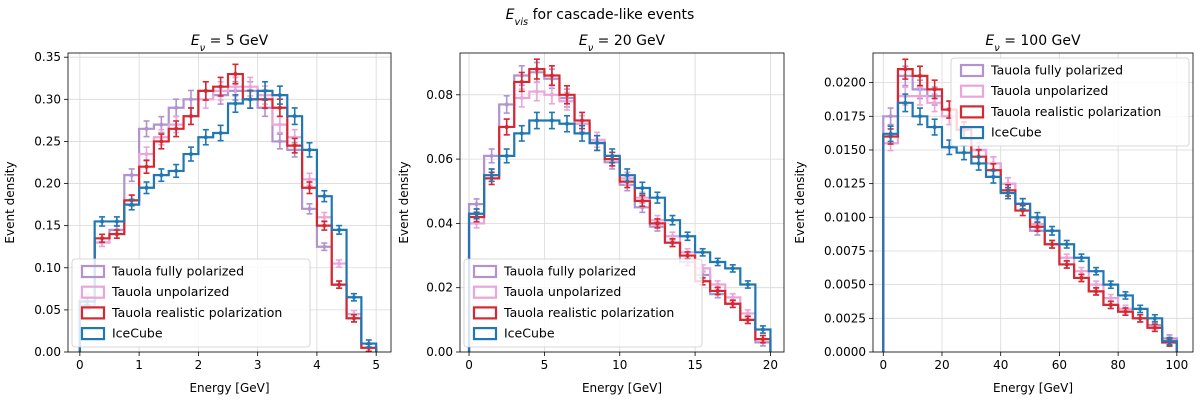  What do you see at coordinates (845, 83) in the screenshot?
I see `y-tick-label: 0.0200` at bounding box center [845, 83].